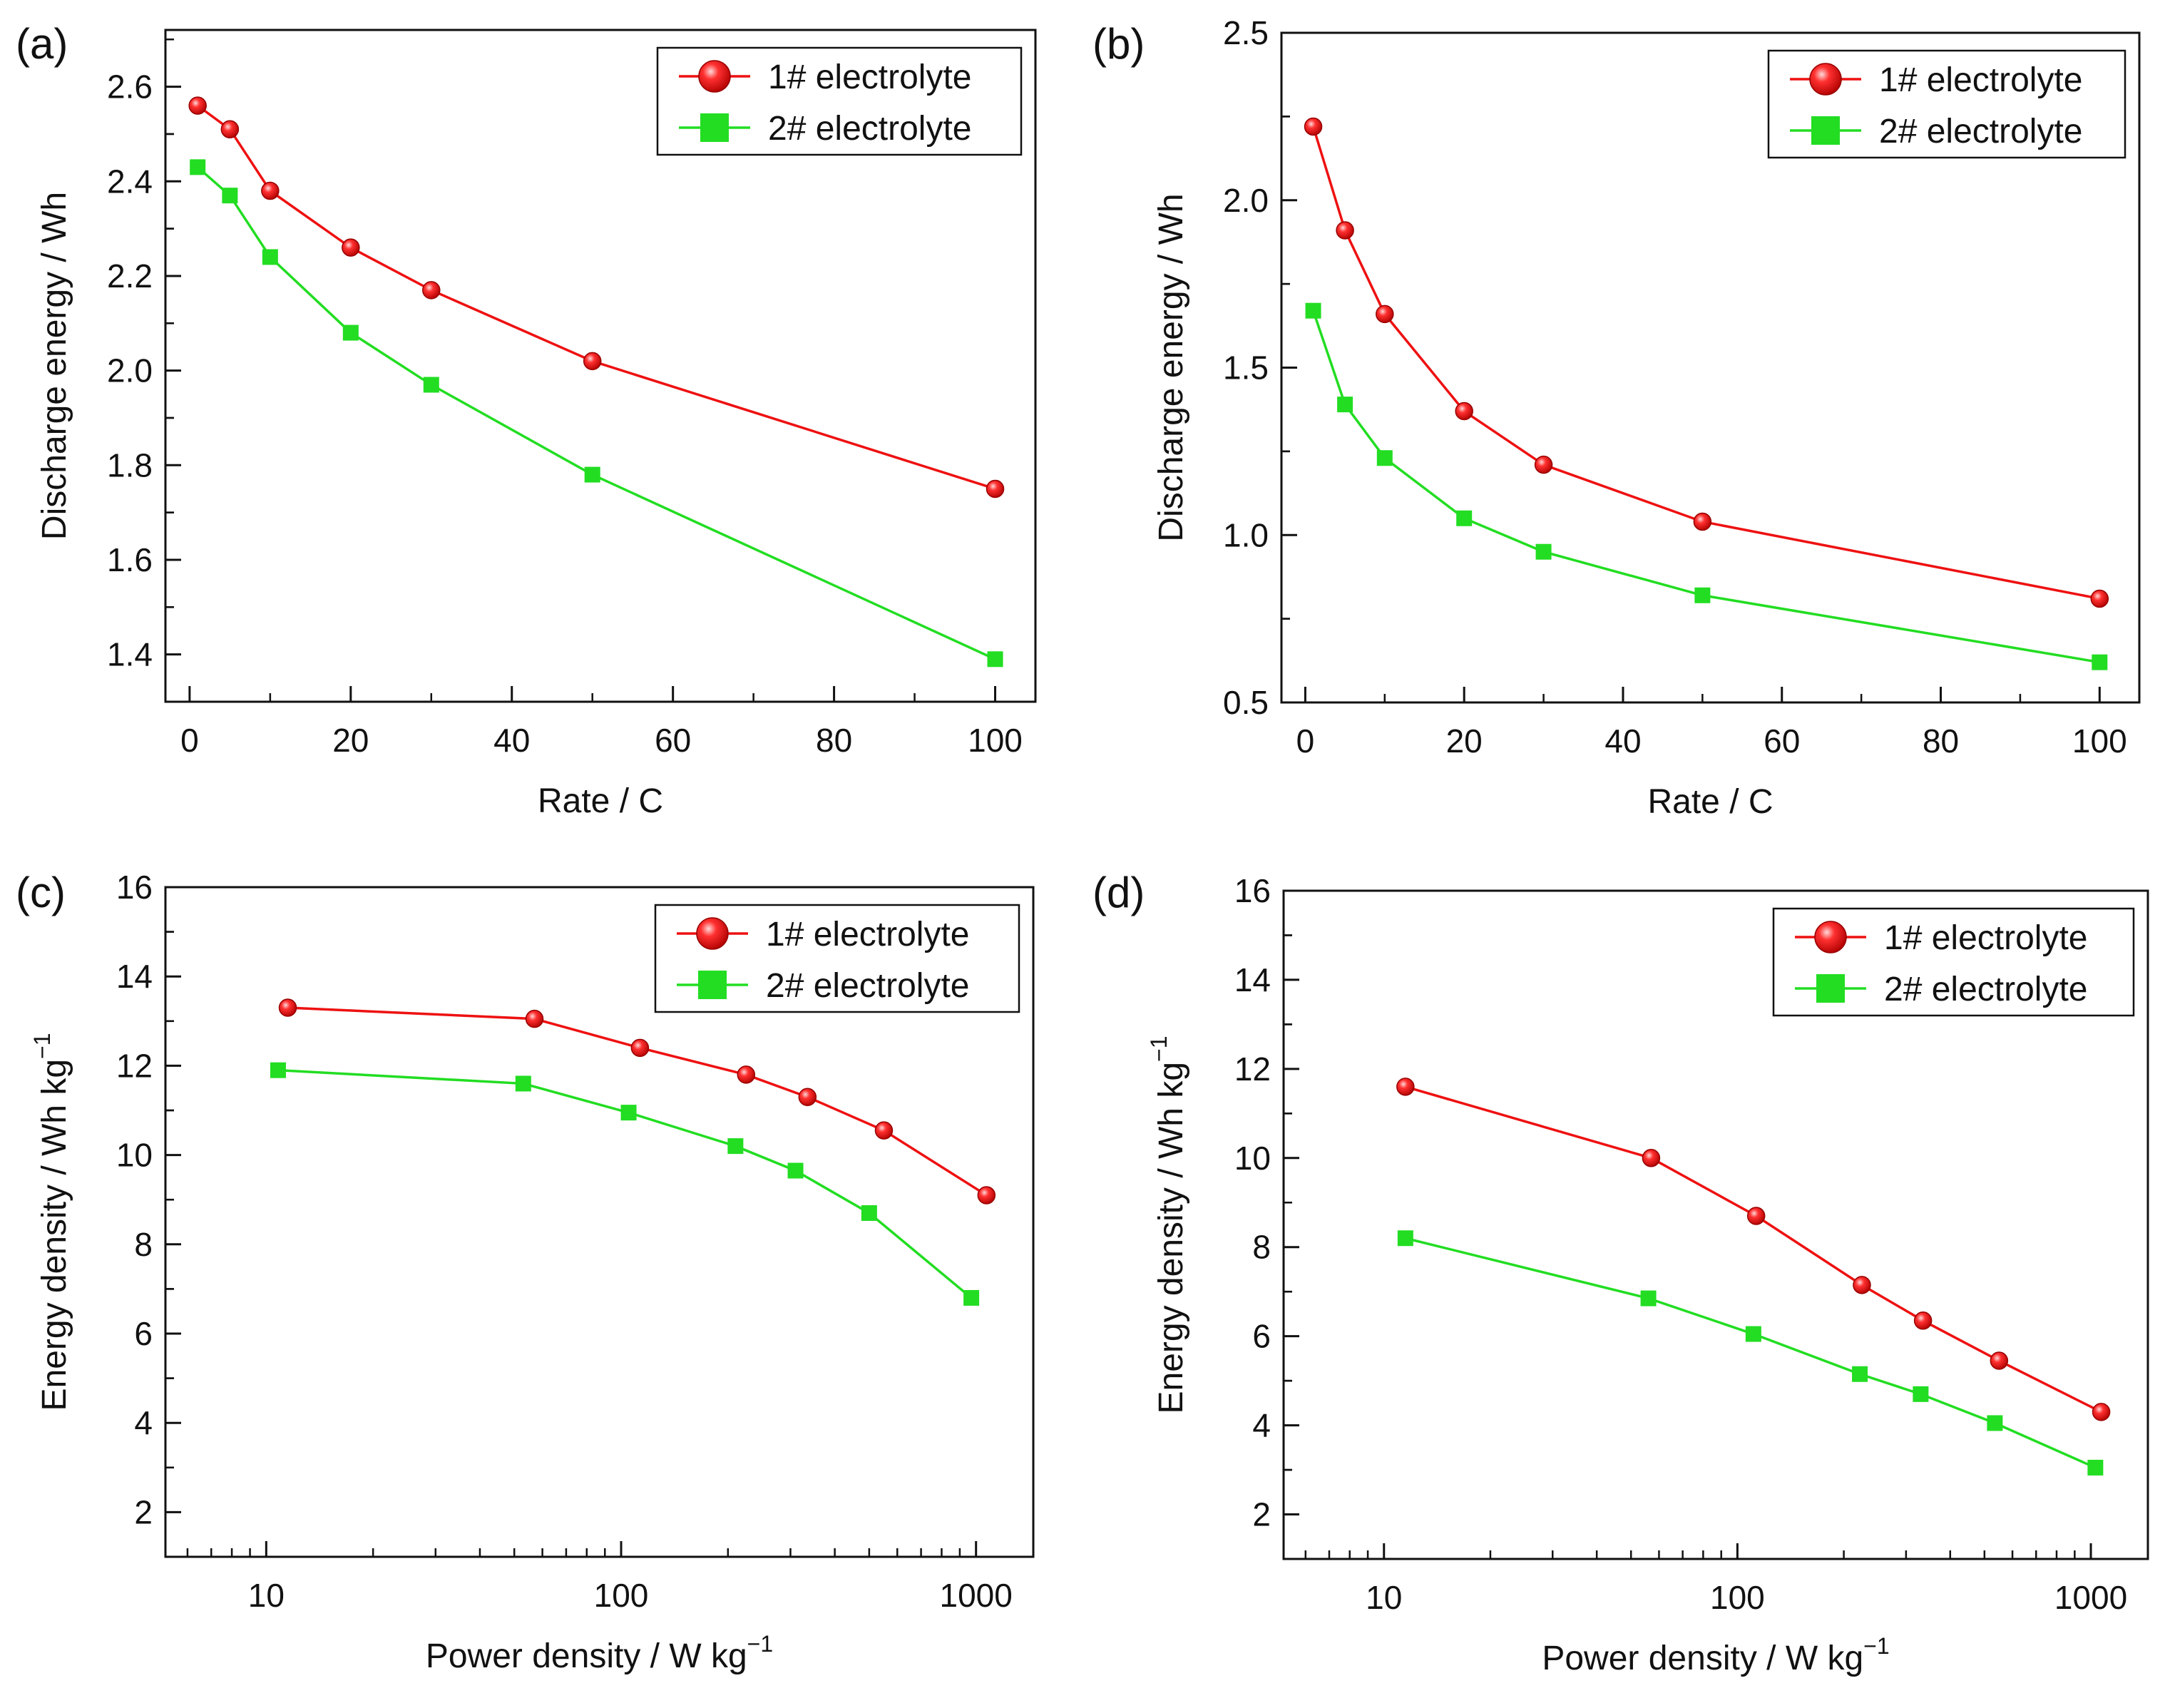 The image size is (2165, 1708). What do you see at coordinates (130, 181) in the screenshot?
I see `y-tick-label: 2.4` at bounding box center [130, 181].